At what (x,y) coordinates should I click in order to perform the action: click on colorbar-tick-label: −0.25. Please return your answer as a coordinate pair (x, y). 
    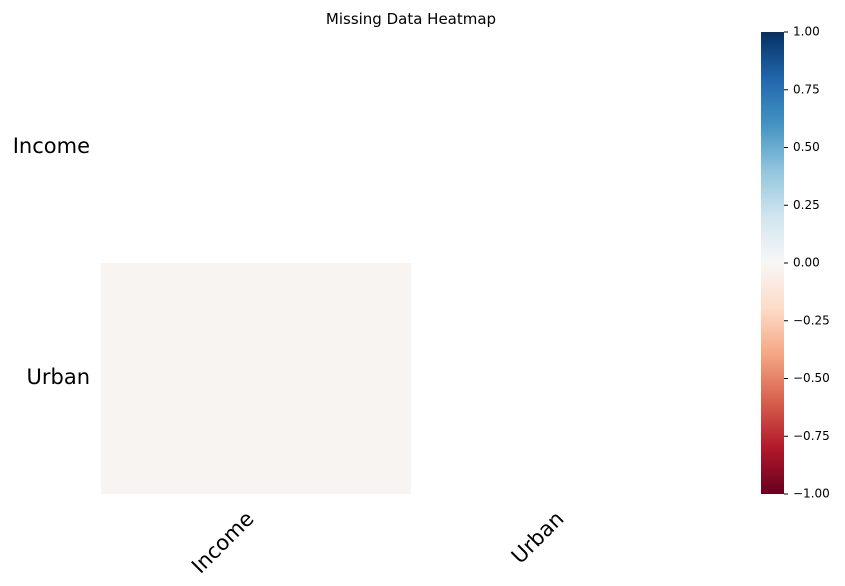
    Looking at the image, I should click on (811, 320).